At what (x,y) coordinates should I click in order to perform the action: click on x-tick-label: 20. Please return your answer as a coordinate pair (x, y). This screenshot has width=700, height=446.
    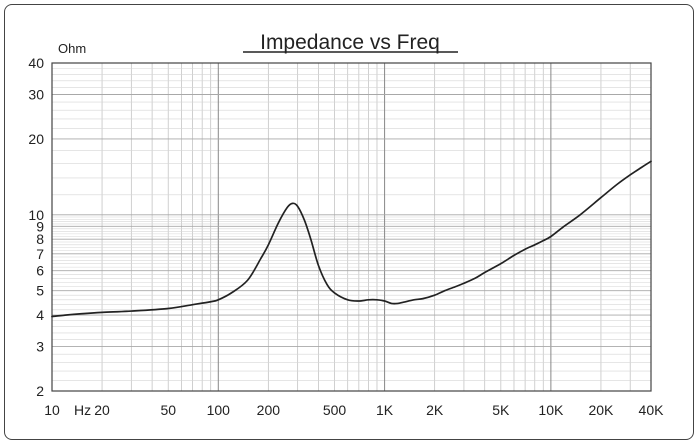
    Looking at the image, I should click on (102, 410).